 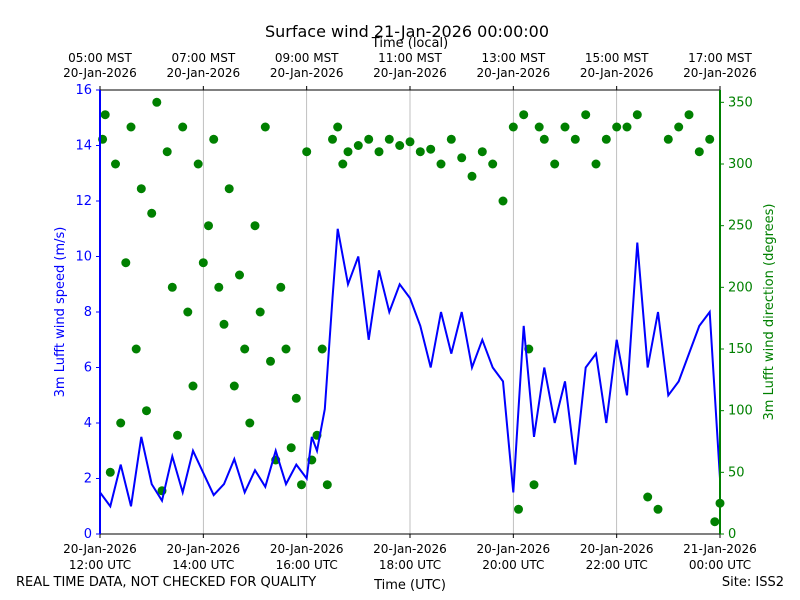 I want to click on left-tick-label: 14, so click(x=83, y=146).